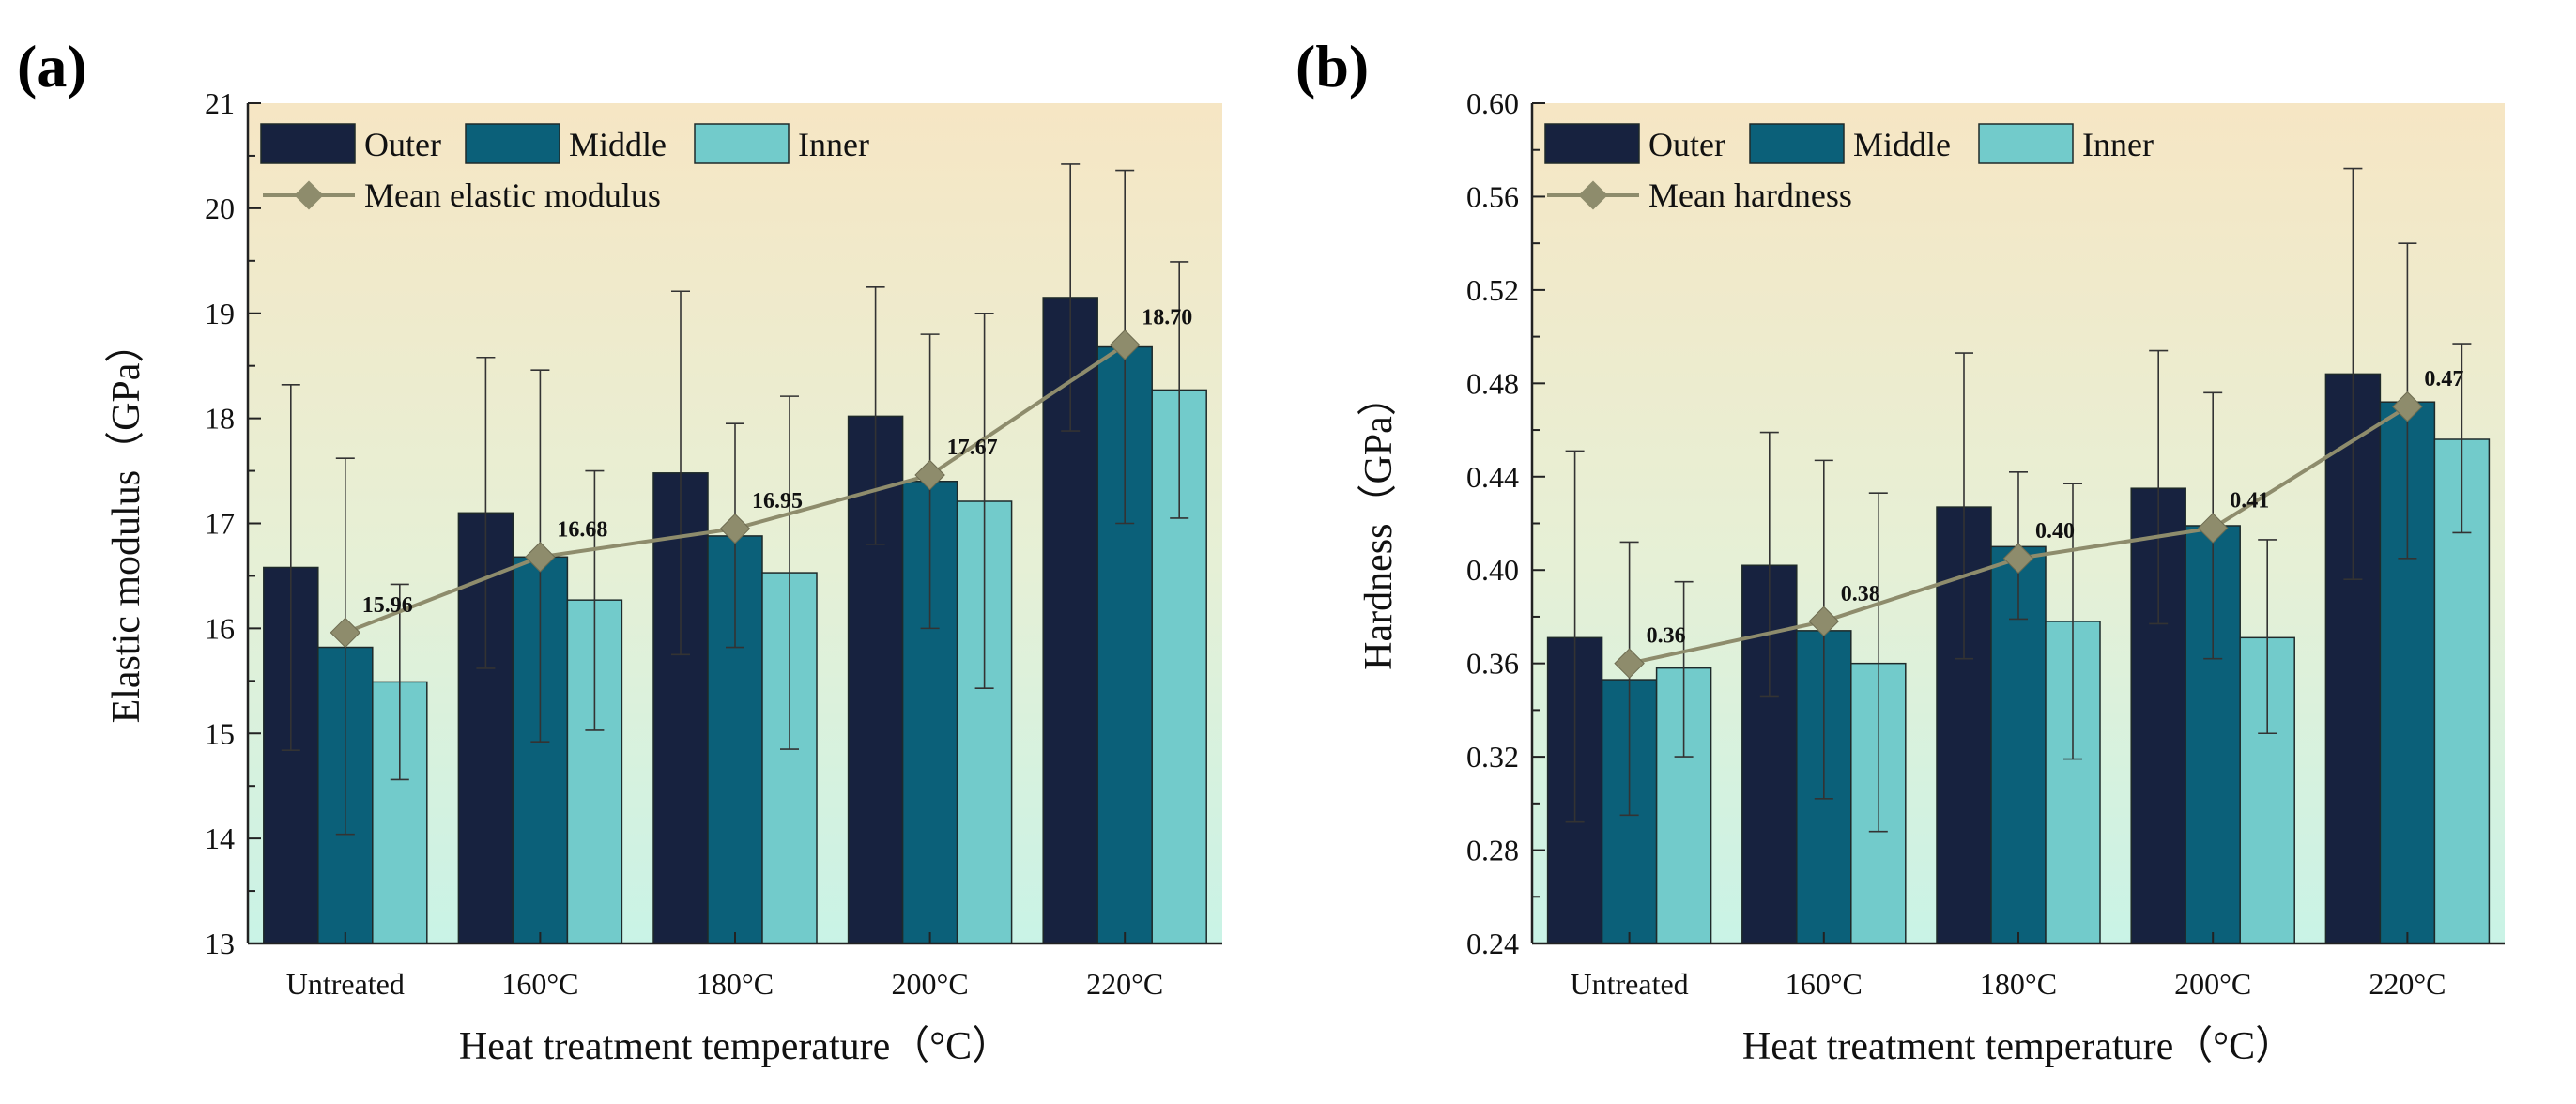 Image resolution: width=2576 pixels, height=1104 pixels. I want to click on y-axis-title: Hardness（GPa）, so click(1379, 523).